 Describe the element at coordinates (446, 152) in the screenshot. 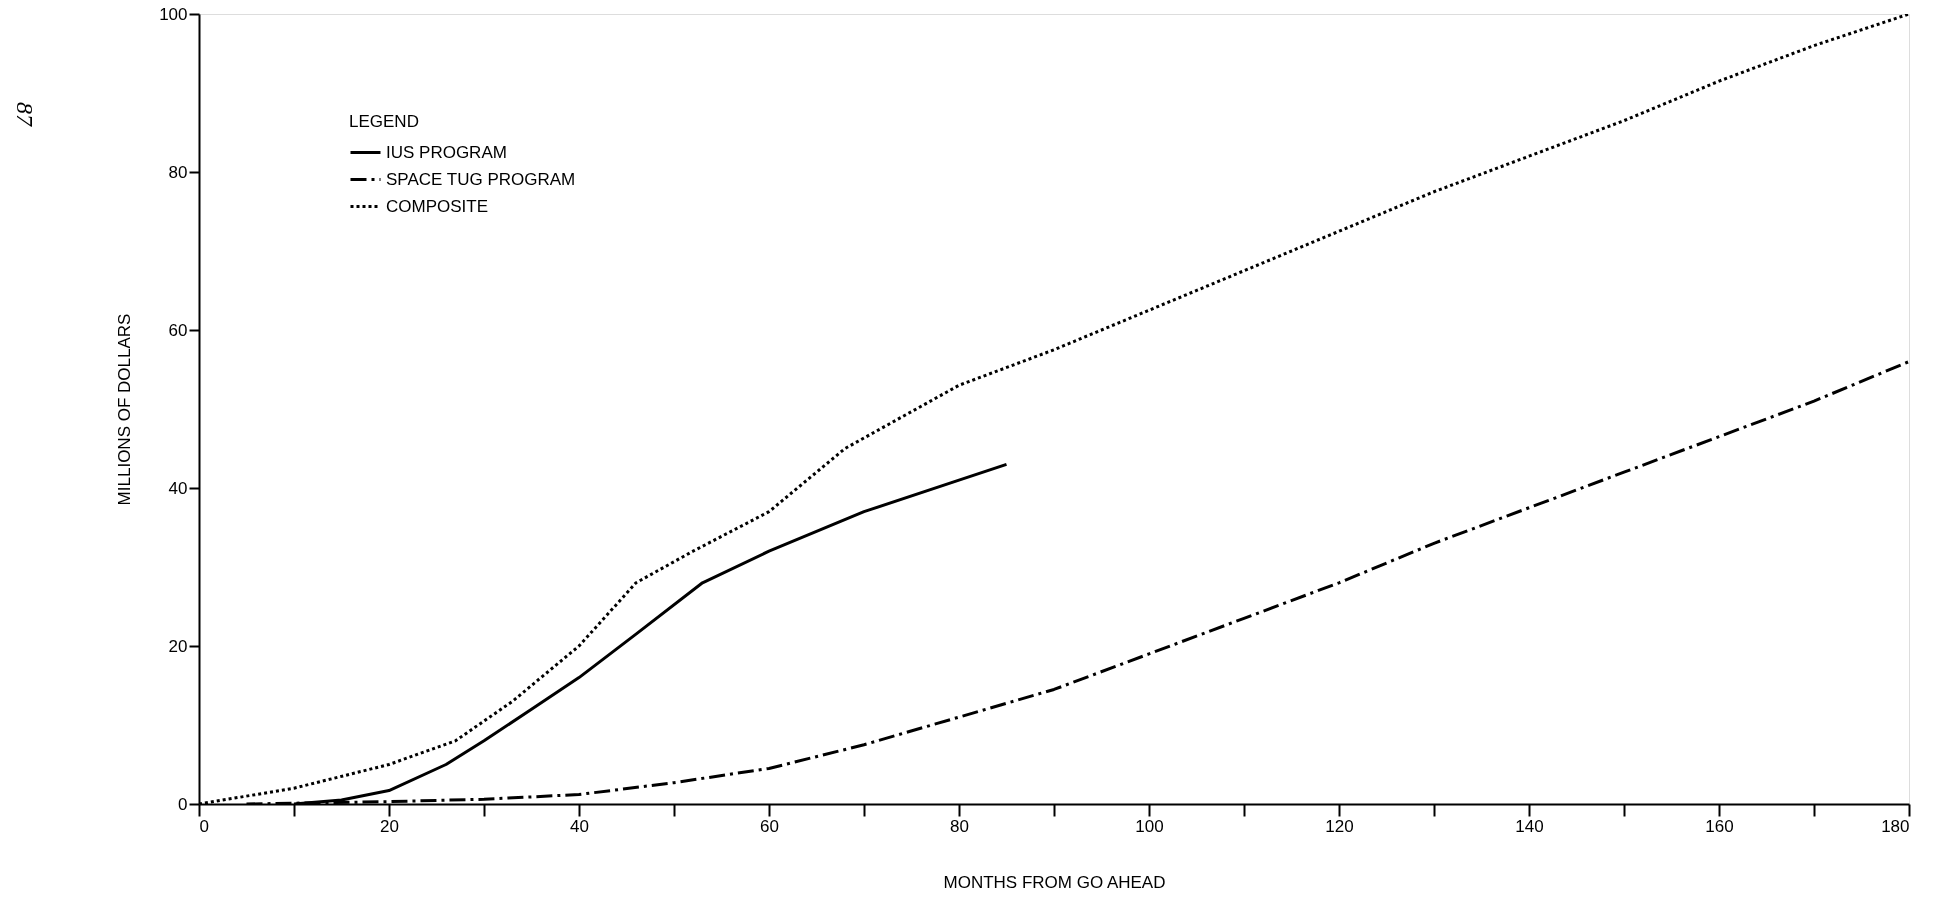

I see `legend-label: IUS PROGRAM` at that location.